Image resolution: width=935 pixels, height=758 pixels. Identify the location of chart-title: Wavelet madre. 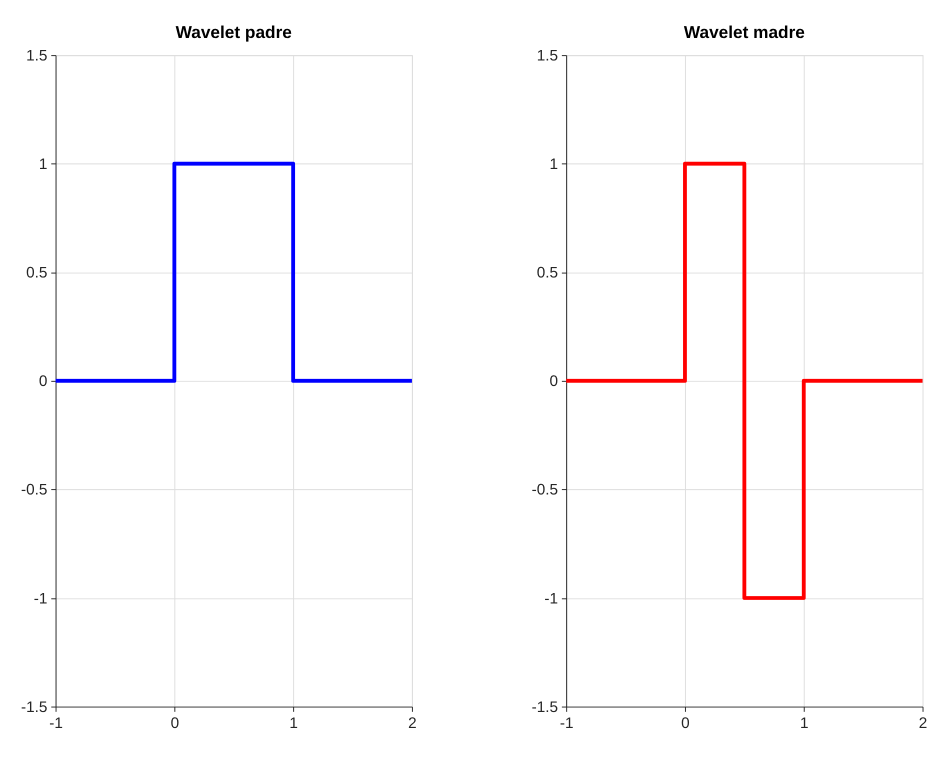
(744, 32).